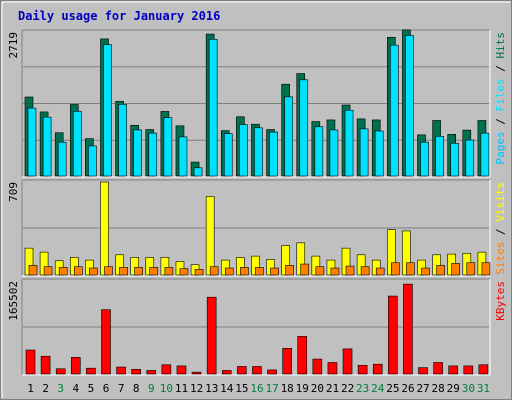  Describe the element at coordinates (271, 388) in the screenshot. I see `x-tick-label: 17` at that location.